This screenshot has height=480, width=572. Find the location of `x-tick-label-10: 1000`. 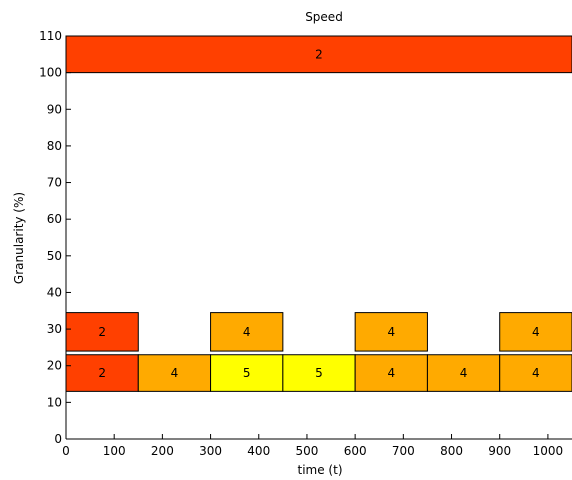

x-tick-label-10: 1000 is located at coordinates (548, 451).